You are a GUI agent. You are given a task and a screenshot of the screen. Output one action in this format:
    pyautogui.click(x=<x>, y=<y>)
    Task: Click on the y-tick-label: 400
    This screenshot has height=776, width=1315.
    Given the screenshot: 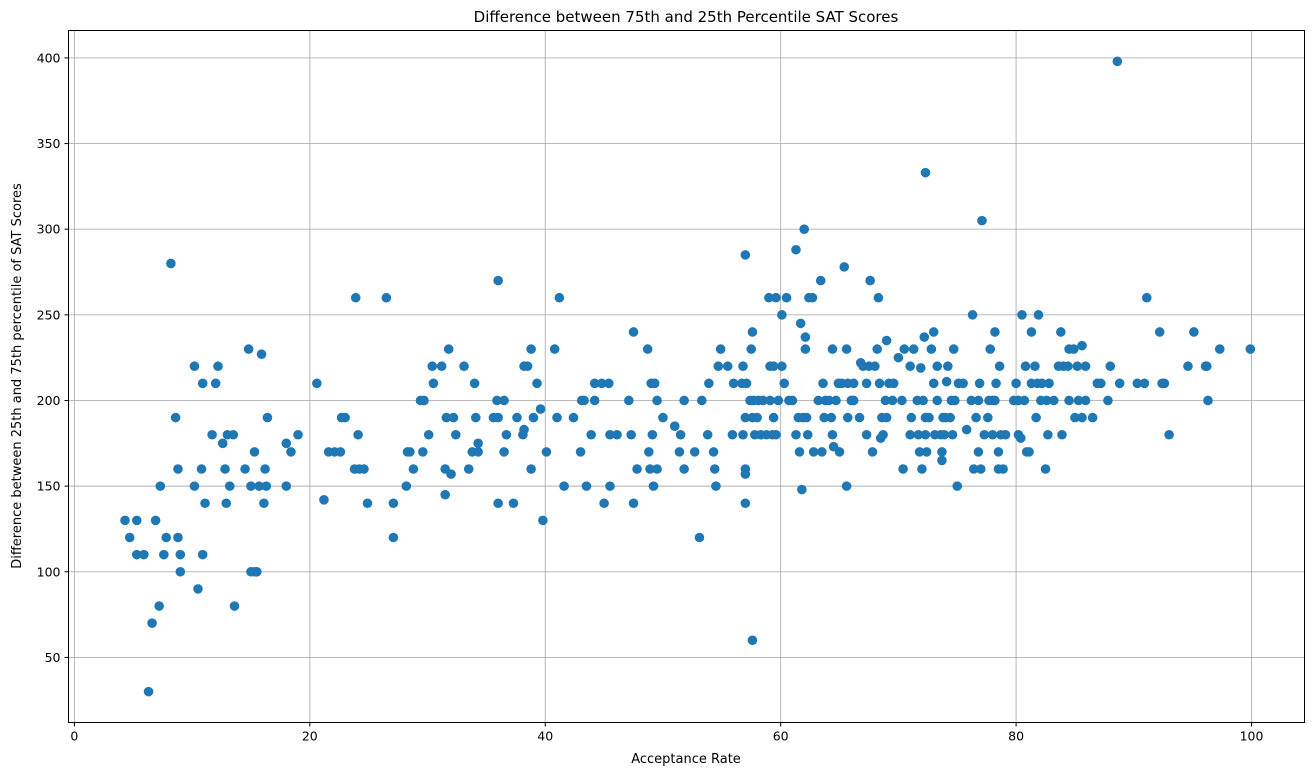 What is the action you would take?
    pyautogui.click(x=49, y=57)
    